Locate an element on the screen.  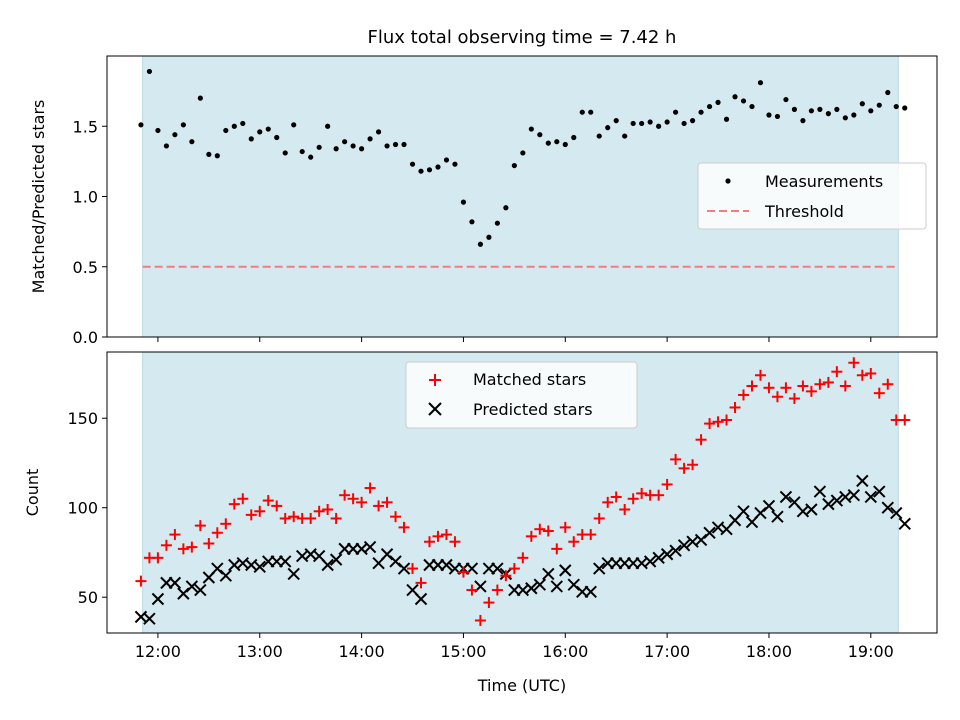
y-tick-label: 50 is located at coordinates (88, 597).